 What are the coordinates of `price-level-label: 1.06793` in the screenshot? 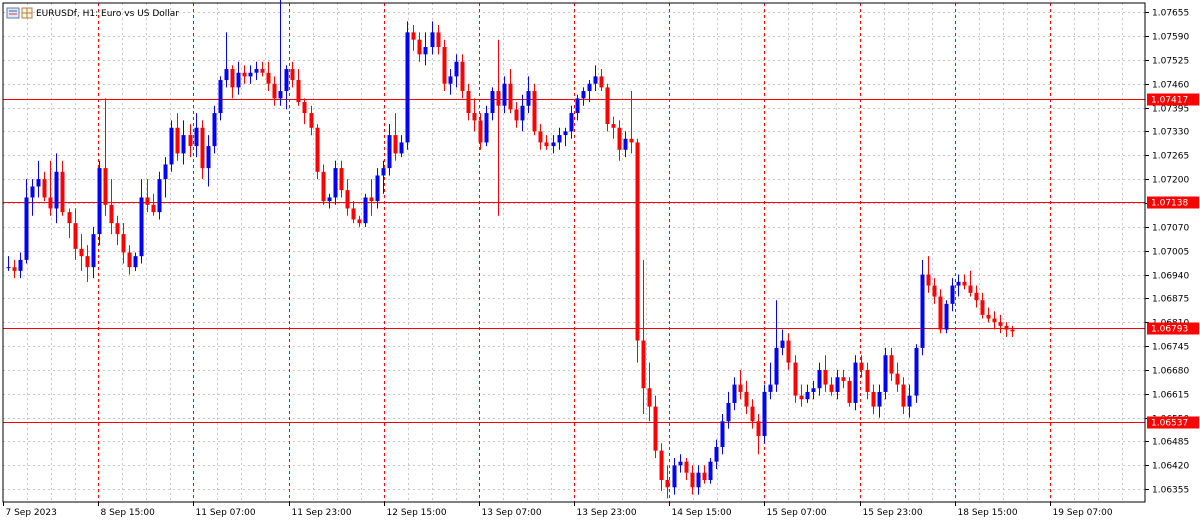 It's located at (1169, 330).